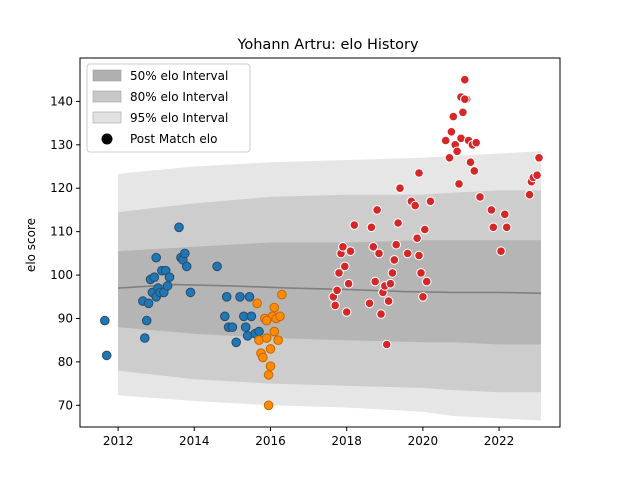  I want to click on x-tick-label: 2022, so click(499, 441).